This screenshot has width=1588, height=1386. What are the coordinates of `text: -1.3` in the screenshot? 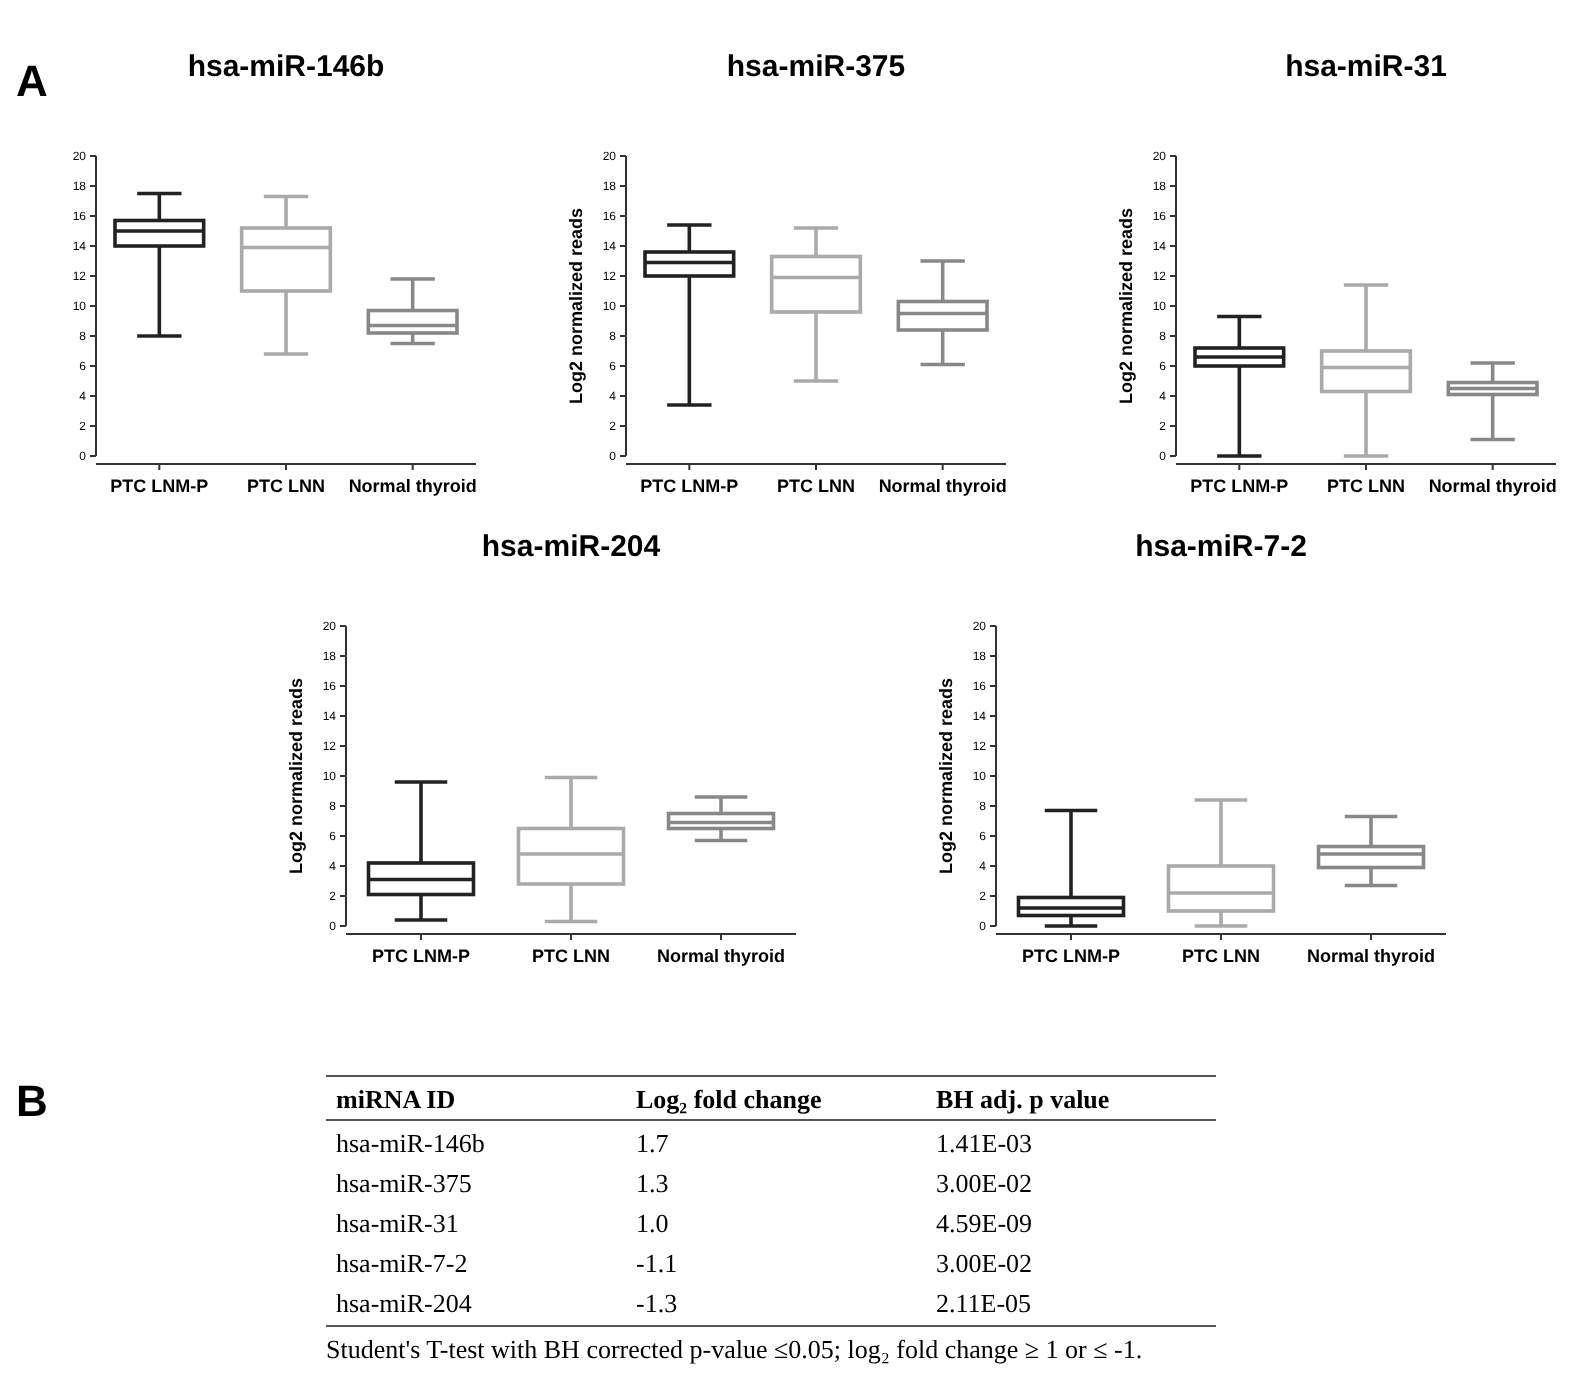 It's located at (657, 1303).